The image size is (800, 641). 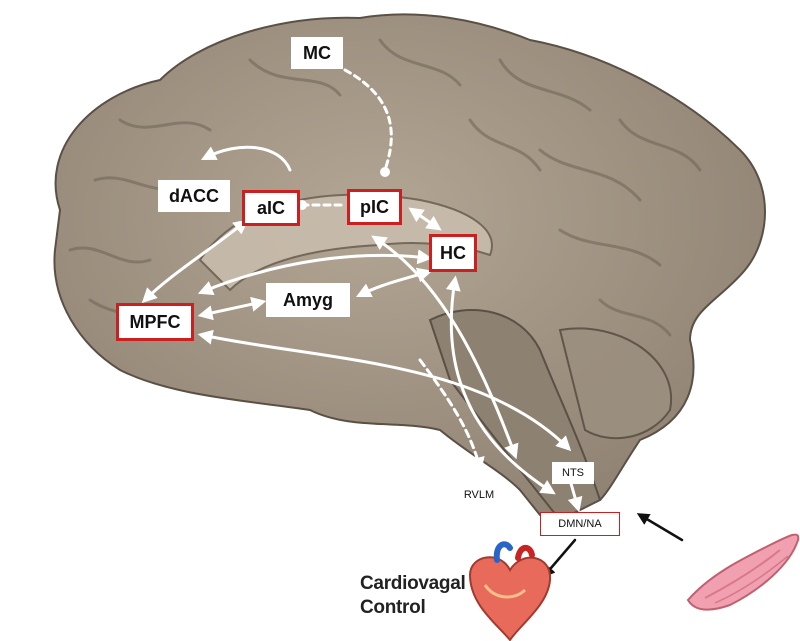 What do you see at coordinates (580, 524) in the screenshot?
I see `dmn-na-label: DMN/NA` at bounding box center [580, 524].